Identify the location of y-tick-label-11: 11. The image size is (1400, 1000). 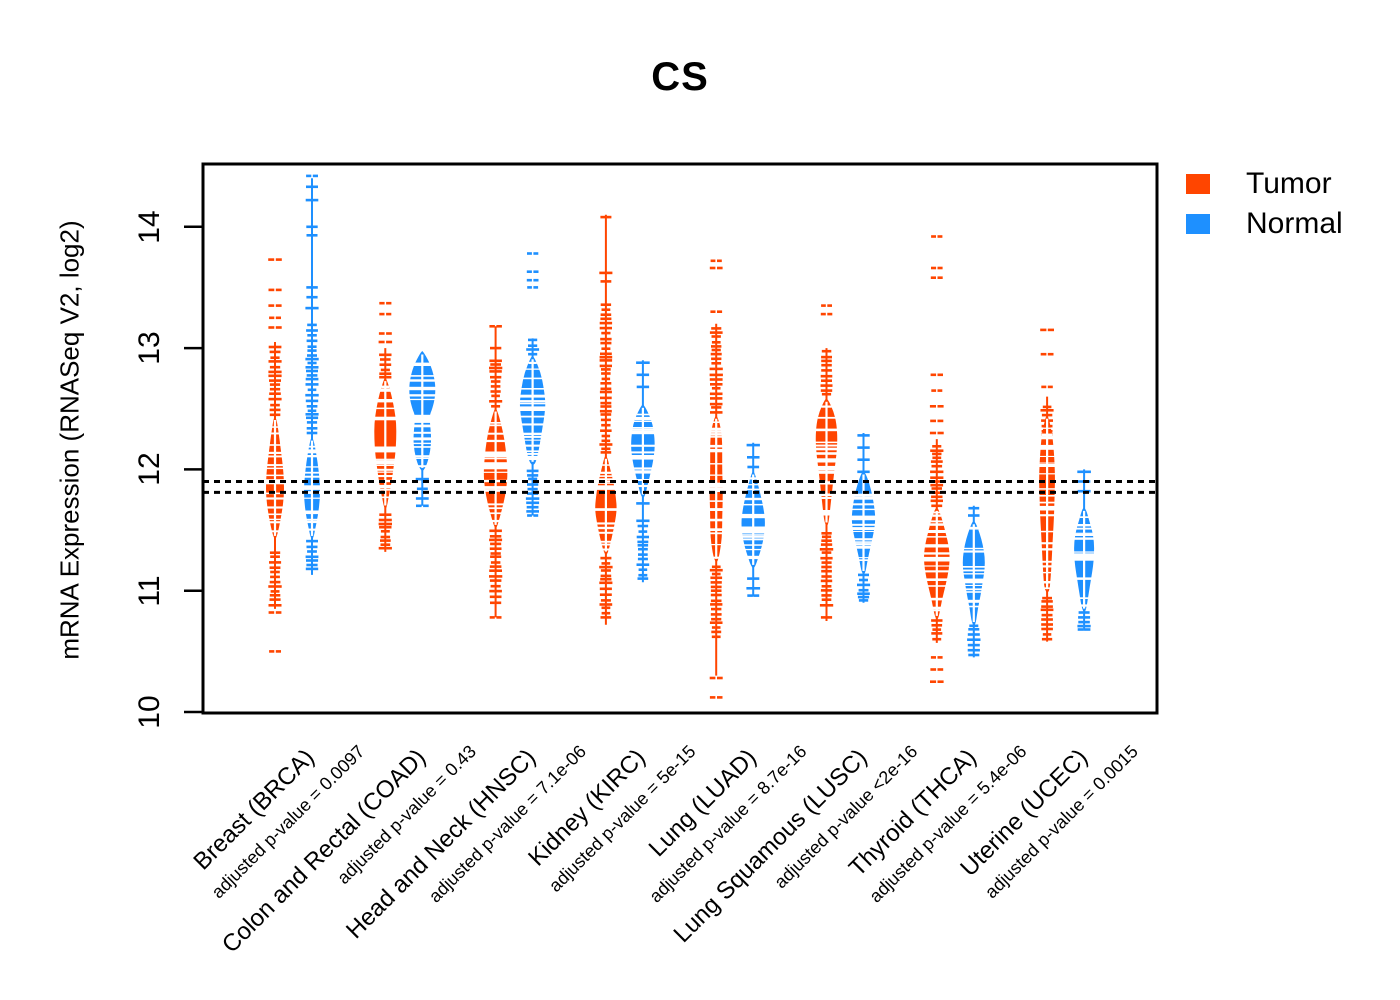
(149, 591).